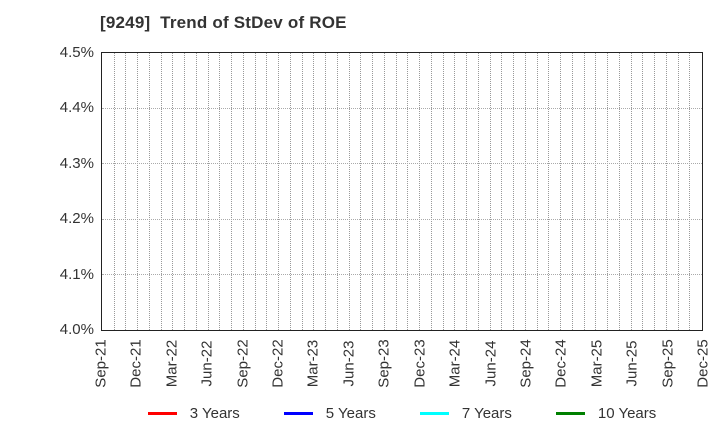 This screenshot has height=440, width=720. What do you see at coordinates (350, 413) in the screenshot?
I see `legend-label: 5 Years` at bounding box center [350, 413].